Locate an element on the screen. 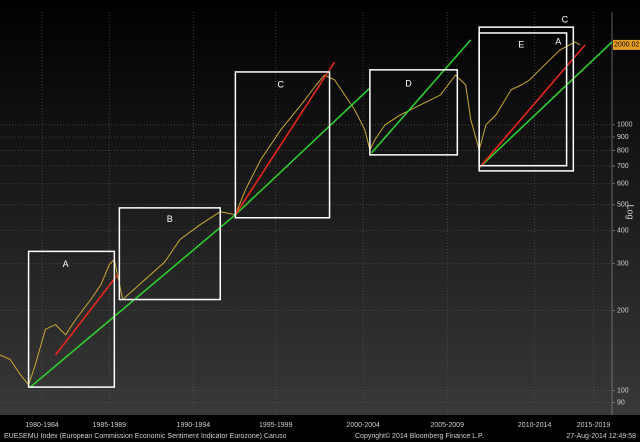 This screenshot has width=640, height=442. x-tick-label: 2010-2014 is located at coordinates (535, 425).